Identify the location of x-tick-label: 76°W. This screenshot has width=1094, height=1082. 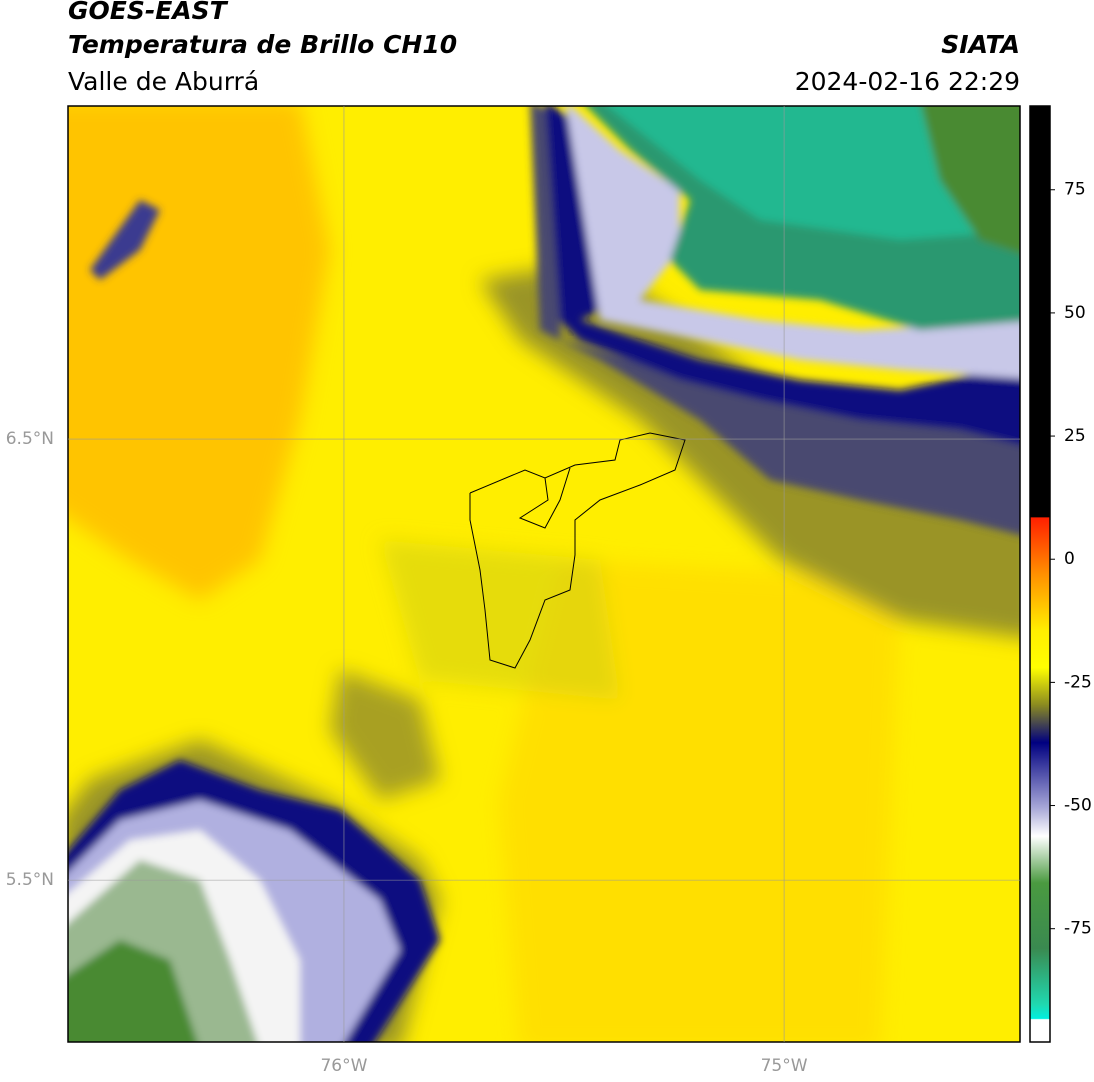
(343, 1066).